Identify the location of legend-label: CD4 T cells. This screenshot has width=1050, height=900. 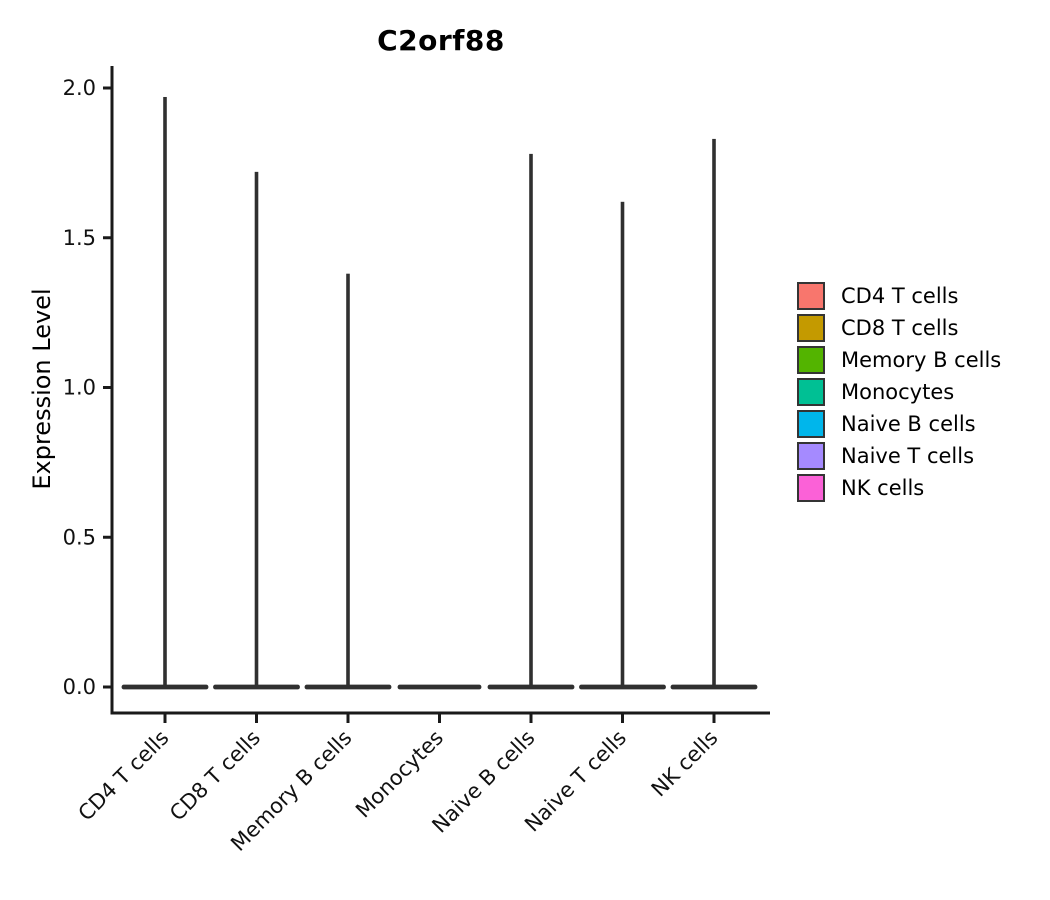
(900, 295).